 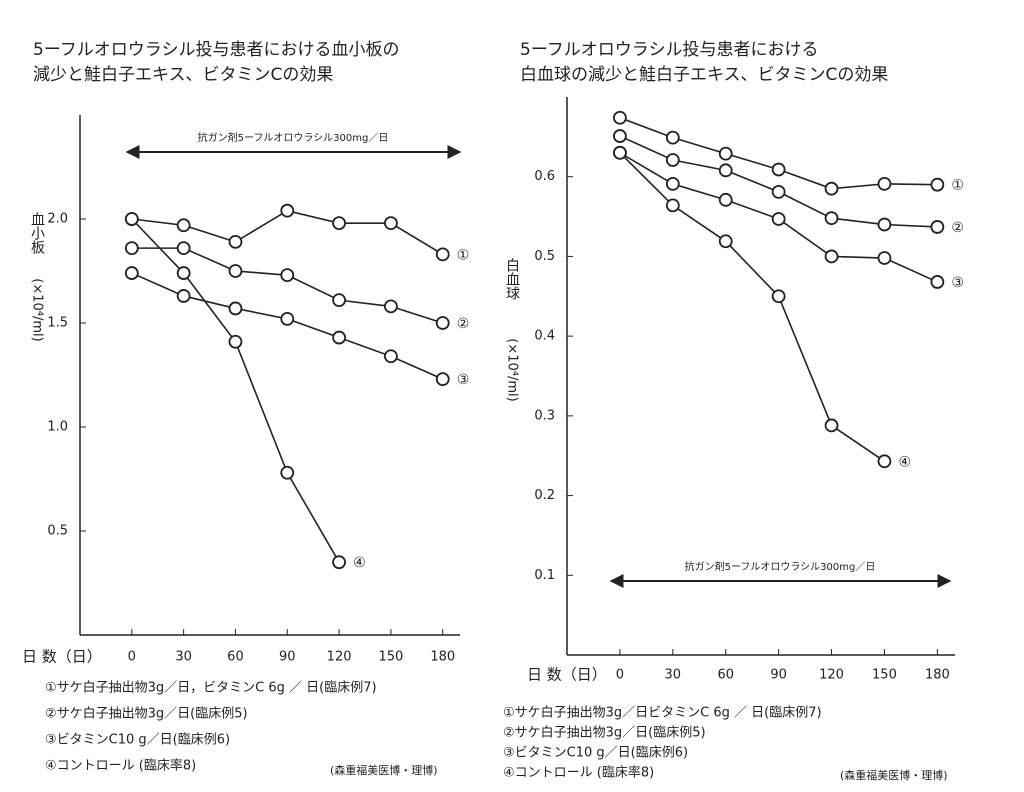 I want to click on y-axis-label: 白血球, so click(x=512, y=279).